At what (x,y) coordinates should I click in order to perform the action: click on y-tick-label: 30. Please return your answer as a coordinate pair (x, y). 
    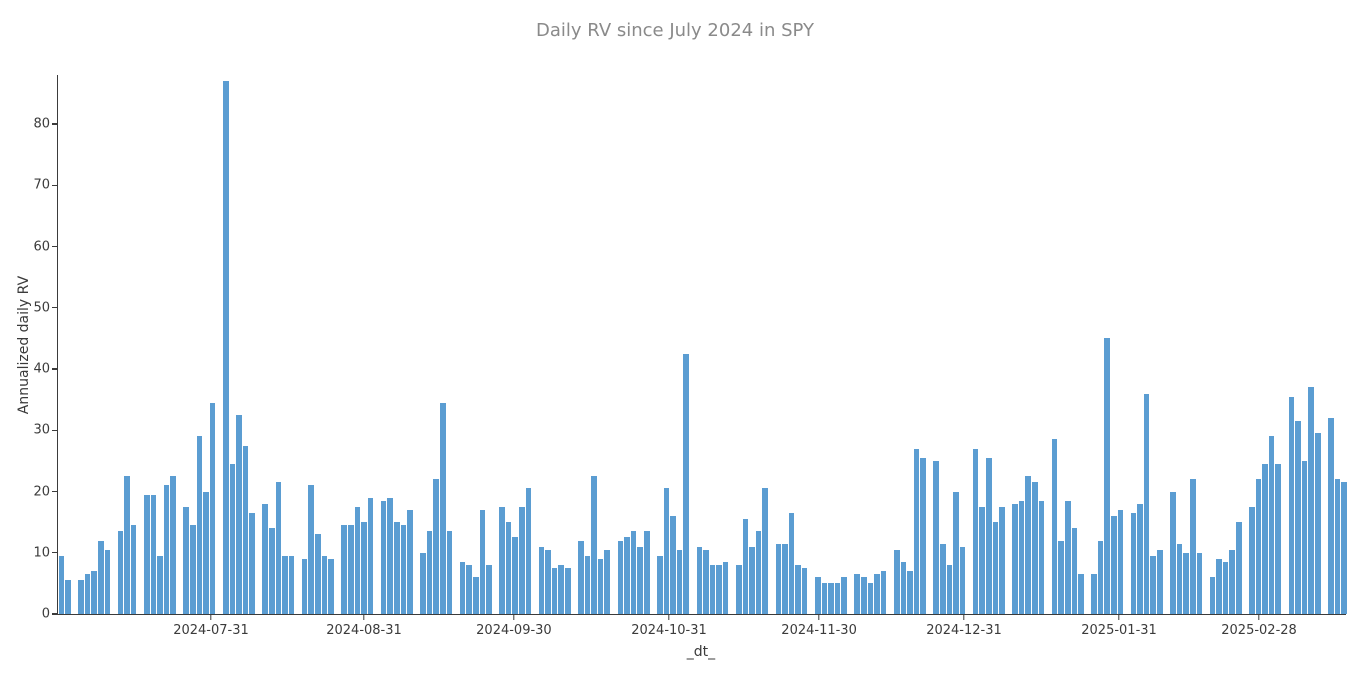
    Looking at the image, I should click on (41, 430).